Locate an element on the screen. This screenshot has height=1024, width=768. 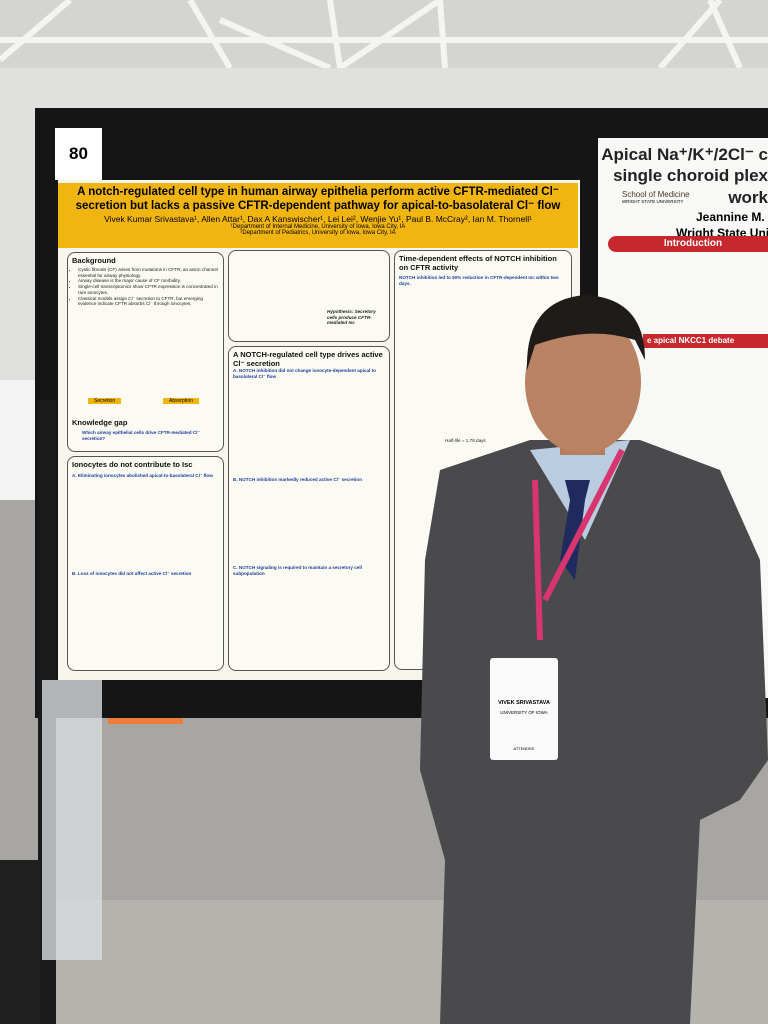
backpack is located at coordinates (20, 942).